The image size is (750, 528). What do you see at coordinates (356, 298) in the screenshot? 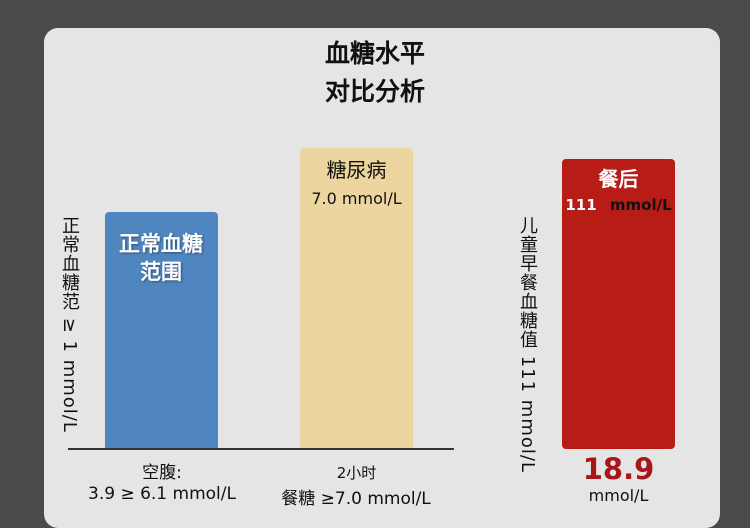
I see `bar-diabetes: 糖尿病 7.0 mmol/L` at bounding box center [356, 298].